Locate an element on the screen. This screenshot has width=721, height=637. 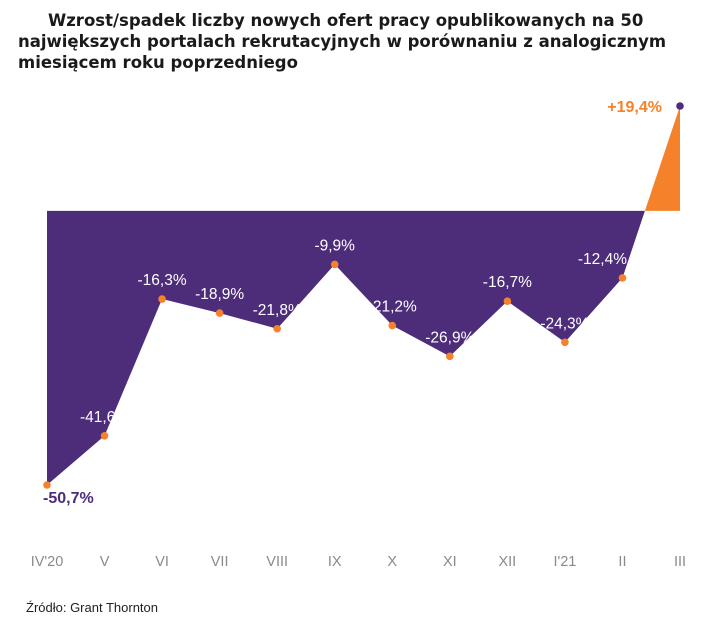
x-tick-xi: XI is located at coordinates (450, 562).